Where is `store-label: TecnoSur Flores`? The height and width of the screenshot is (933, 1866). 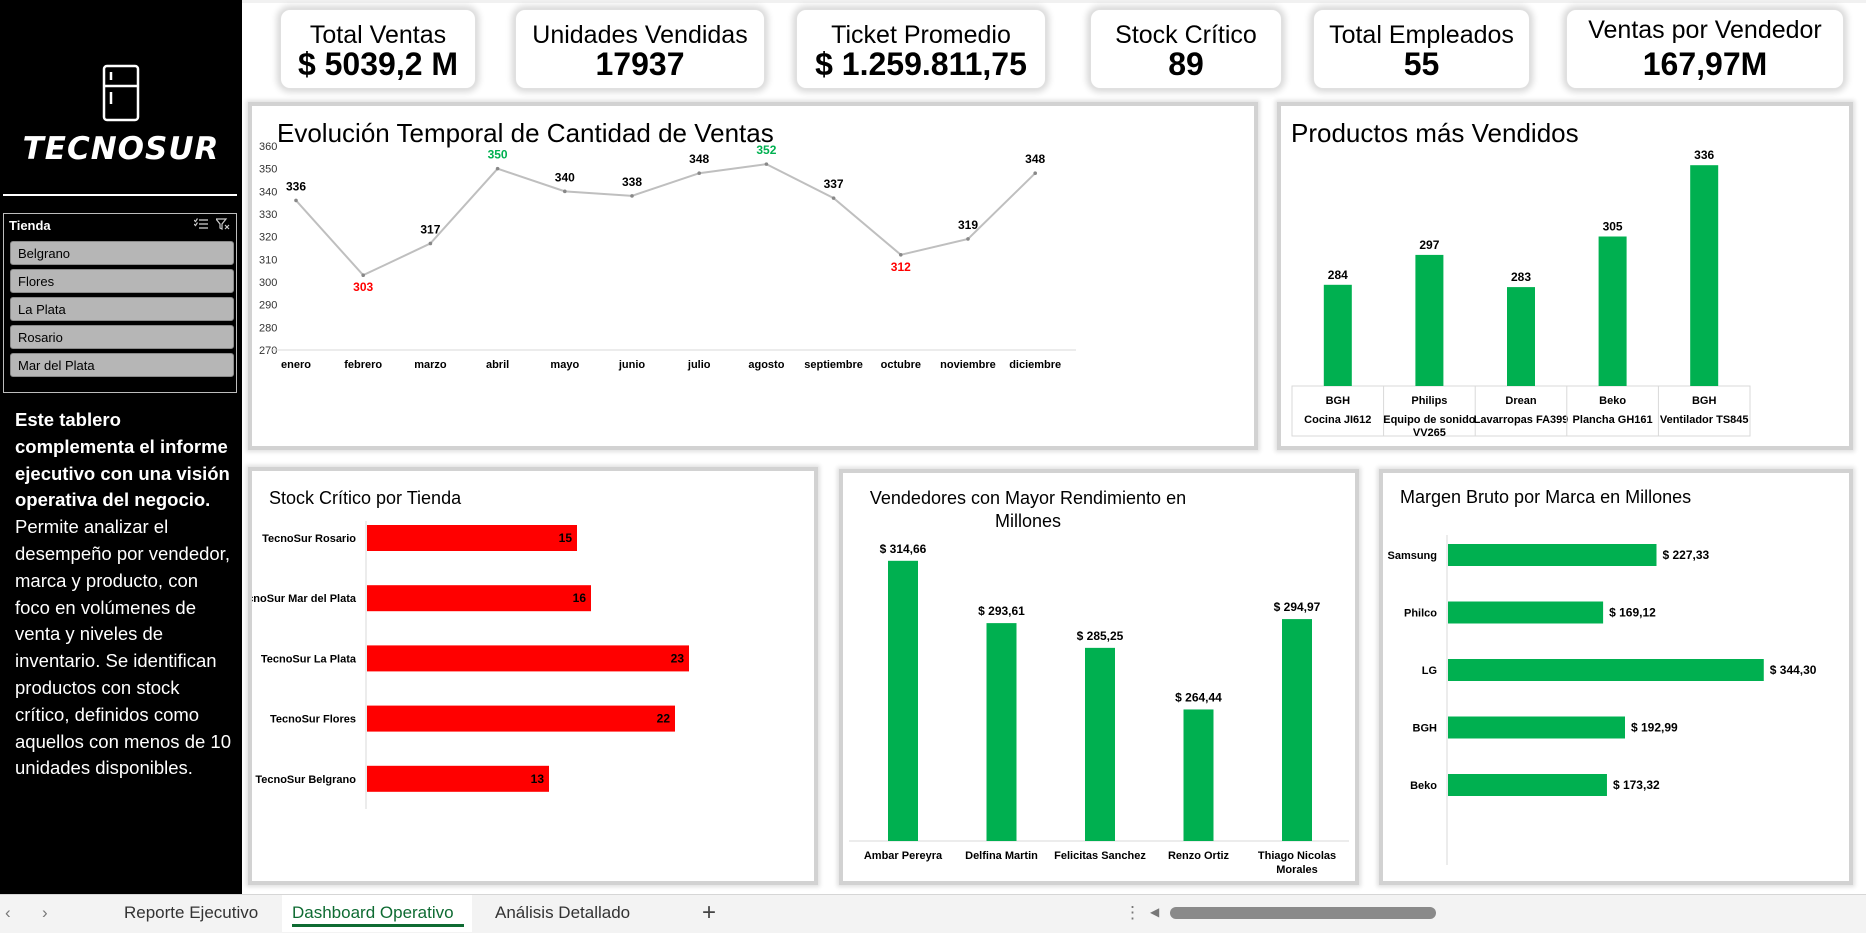 store-label: TecnoSur Flores is located at coordinates (313, 720).